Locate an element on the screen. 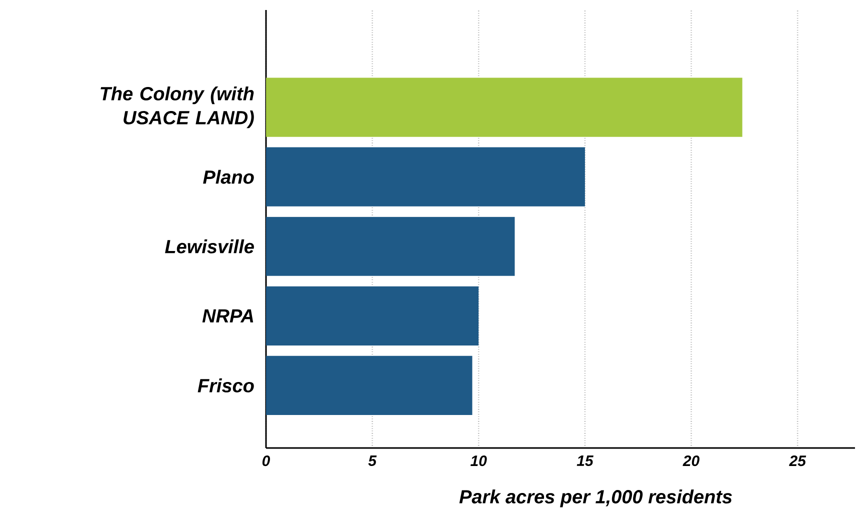 The image size is (859, 524). x-tick-label: 10 is located at coordinates (478, 461).